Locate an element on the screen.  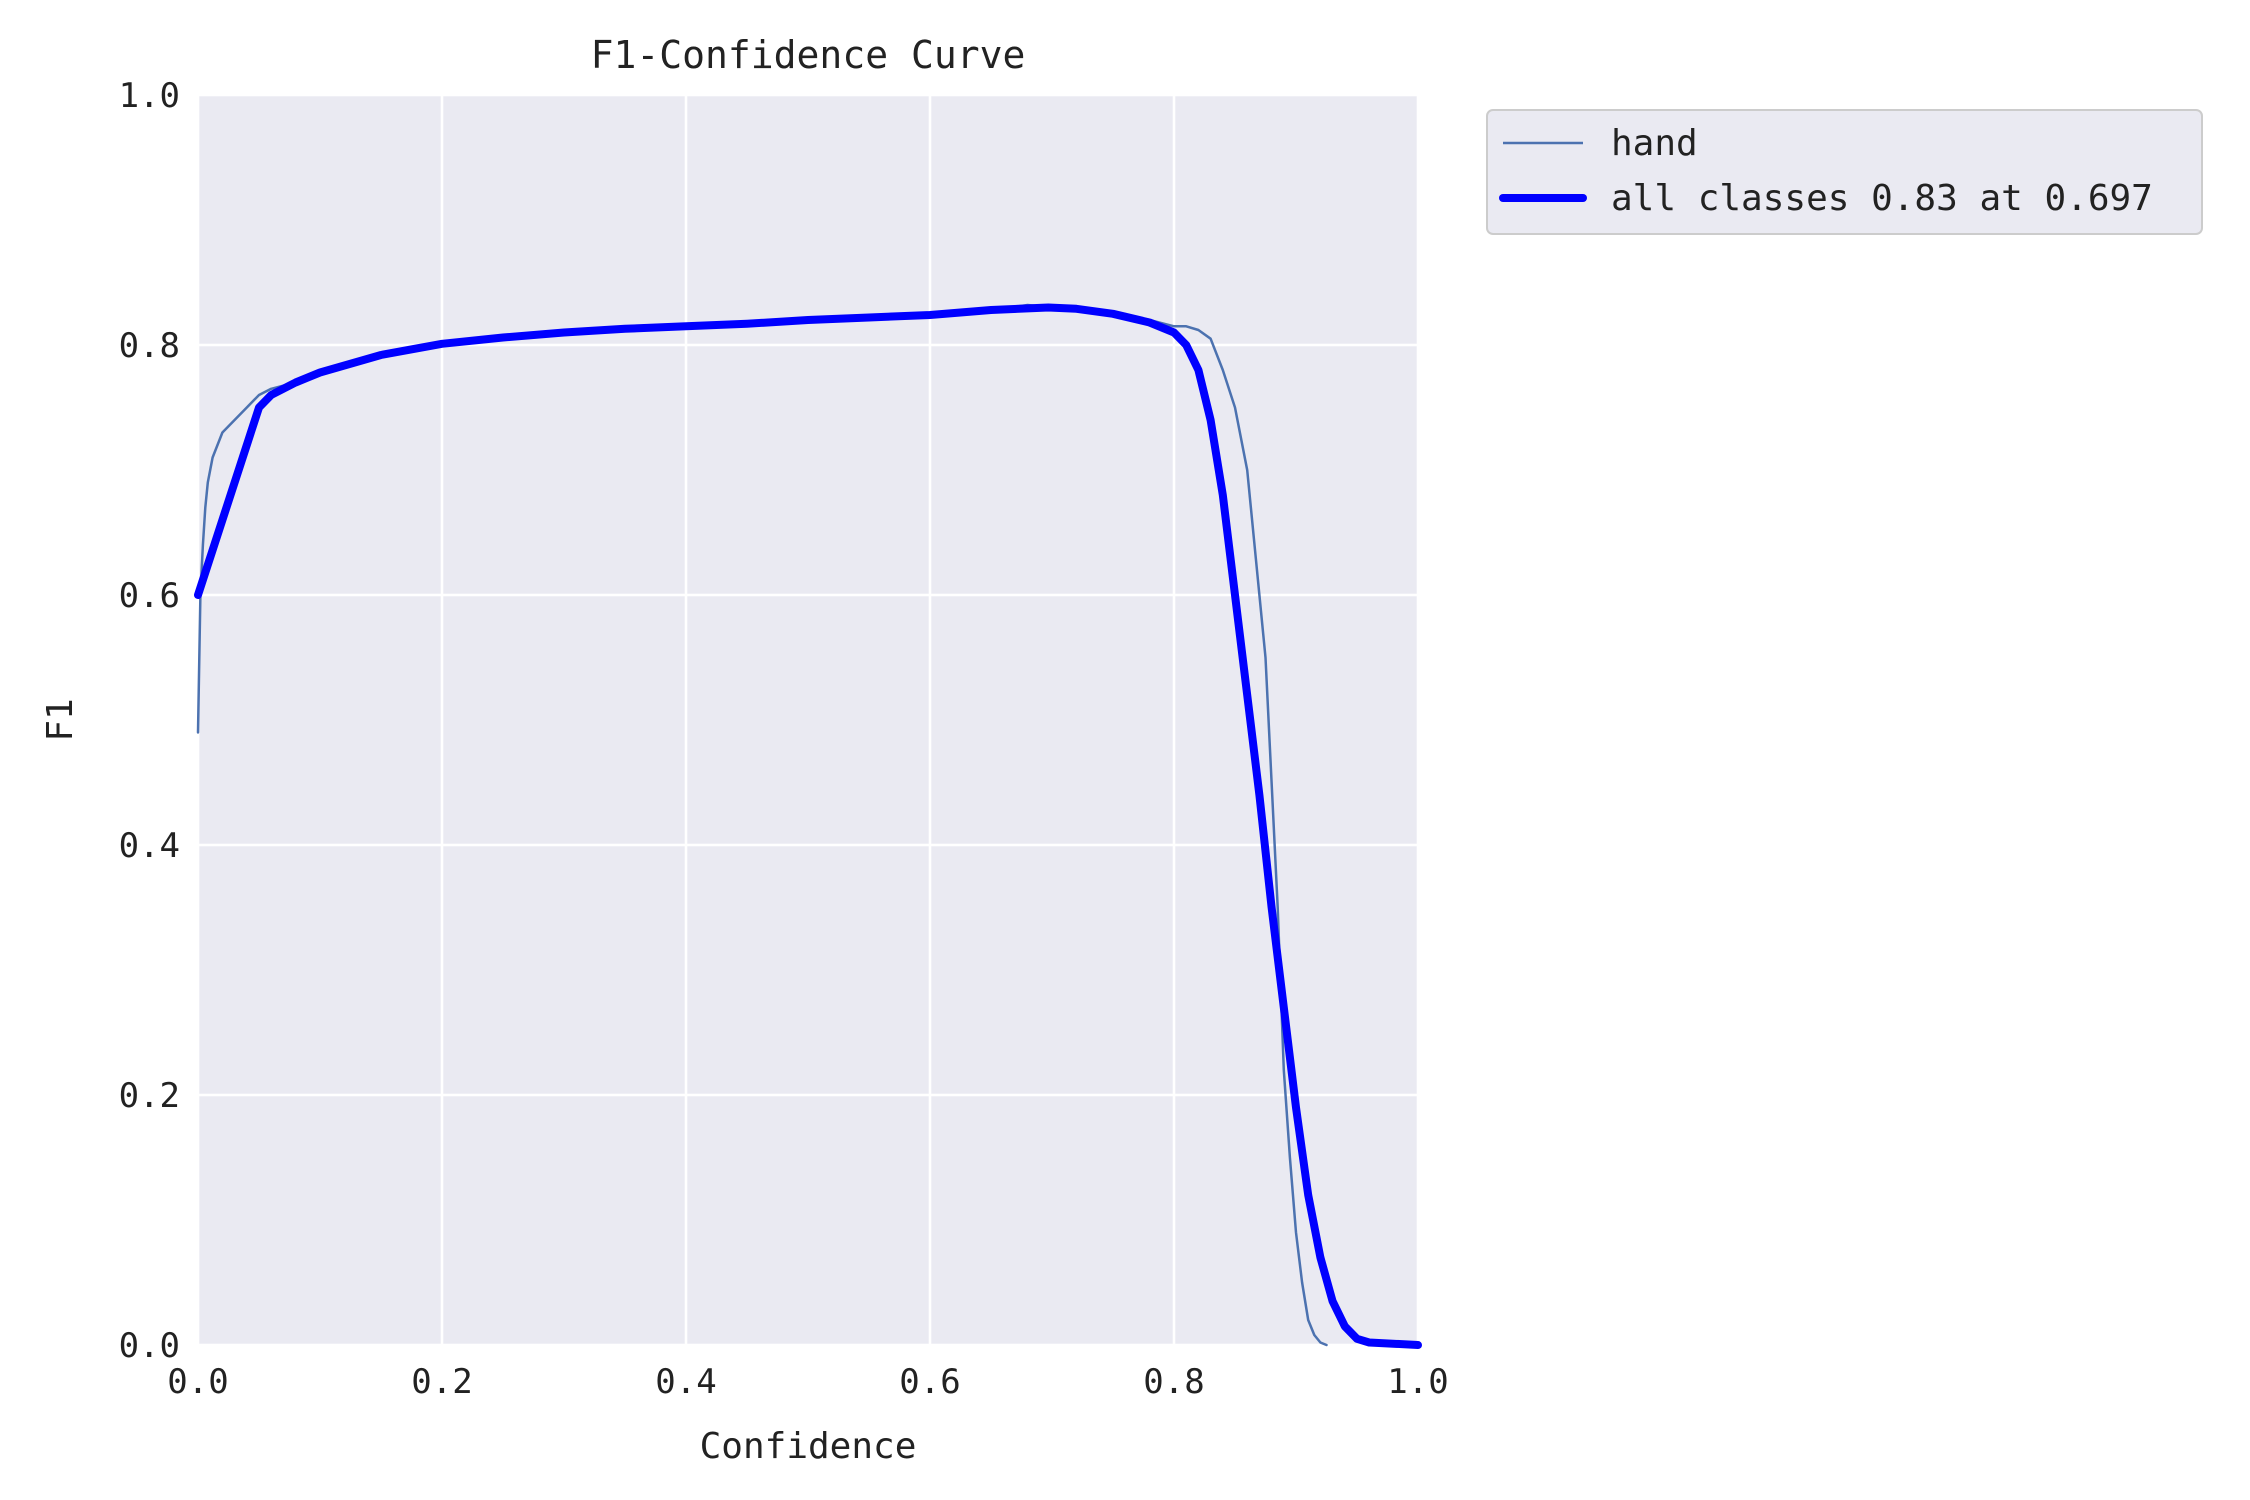
y-axis-title: F1 is located at coordinates (60, 719).